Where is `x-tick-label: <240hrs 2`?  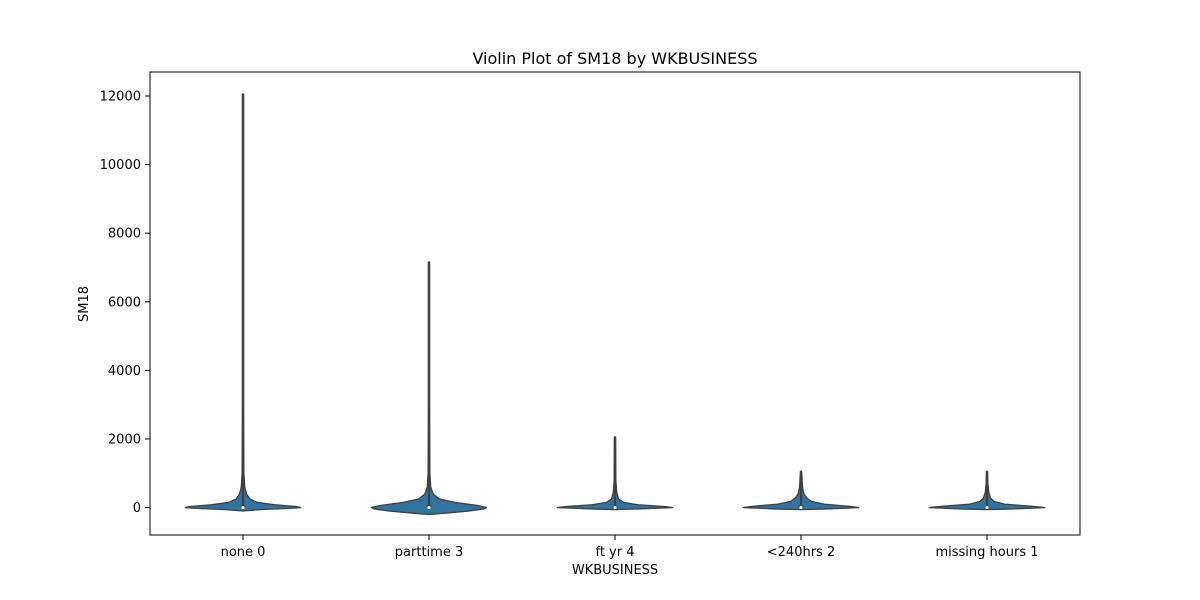 x-tick-label: <240hrs 2 is located at coordinates (801, 552).